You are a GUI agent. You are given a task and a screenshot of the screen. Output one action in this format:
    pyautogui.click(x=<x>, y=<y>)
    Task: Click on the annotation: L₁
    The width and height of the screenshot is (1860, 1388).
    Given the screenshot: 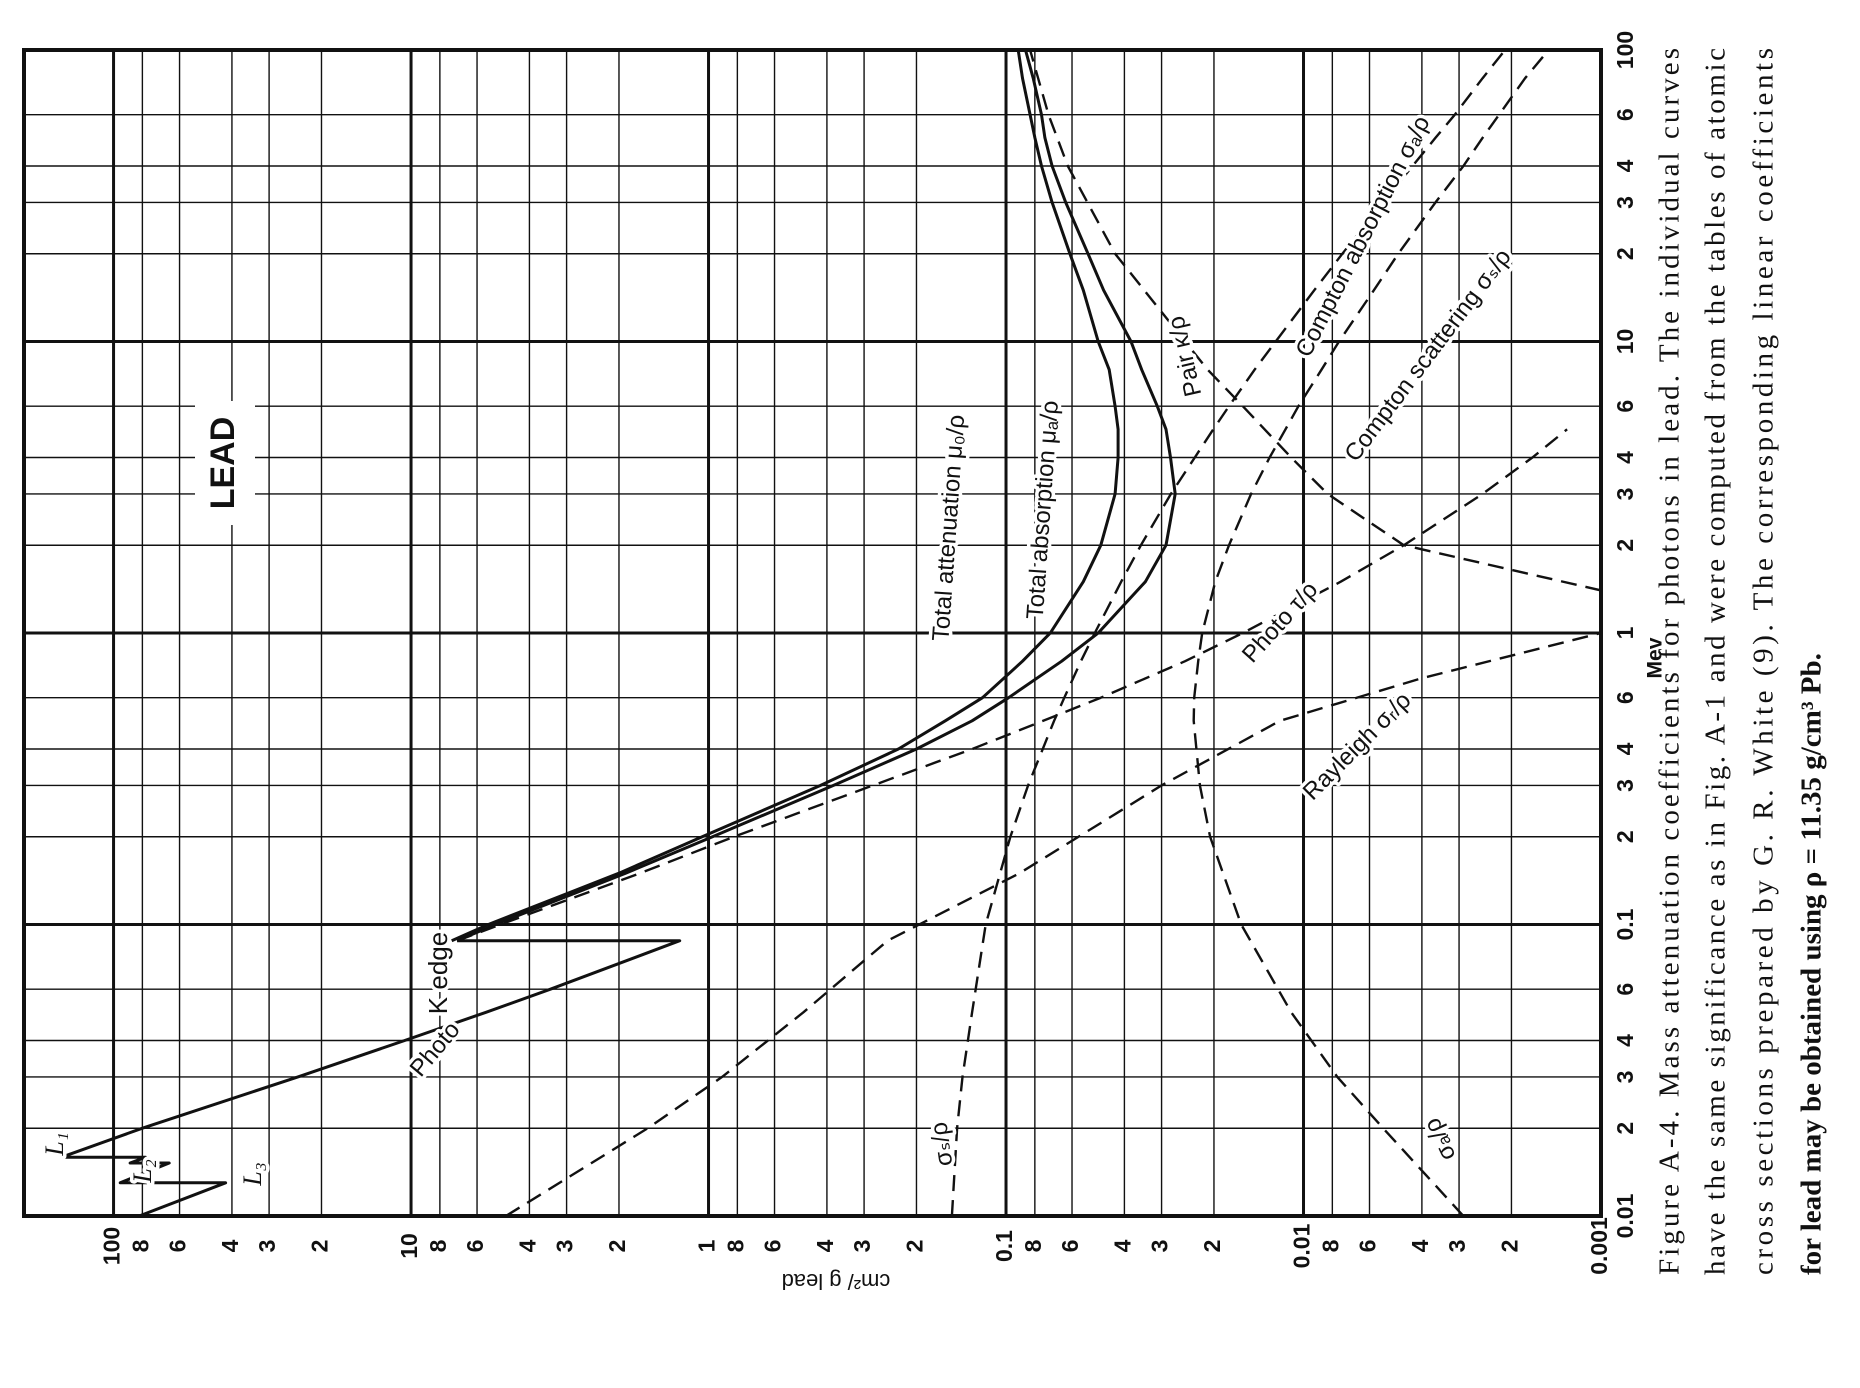 What is the action you would take?
    pyautogui.click(x=54, y=1144)
    